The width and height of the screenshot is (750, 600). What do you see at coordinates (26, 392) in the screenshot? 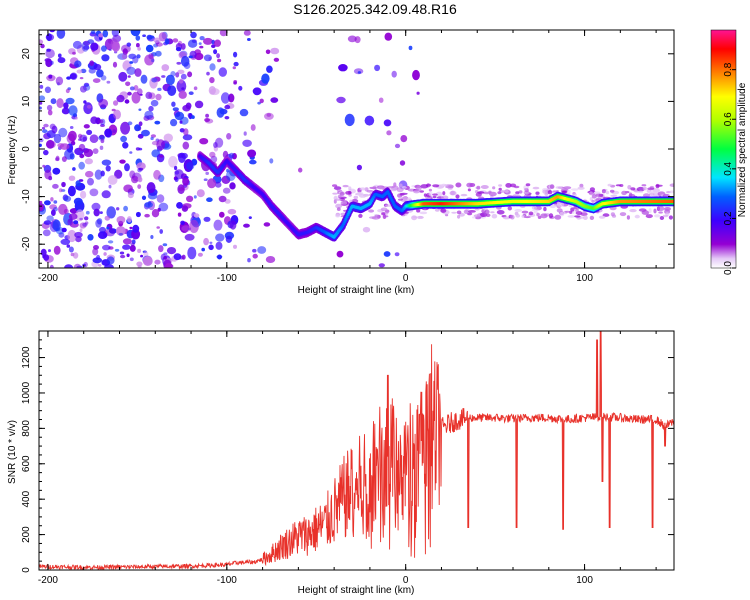
I see `y-tick-label: 1000` at bounding box center [26, 392].